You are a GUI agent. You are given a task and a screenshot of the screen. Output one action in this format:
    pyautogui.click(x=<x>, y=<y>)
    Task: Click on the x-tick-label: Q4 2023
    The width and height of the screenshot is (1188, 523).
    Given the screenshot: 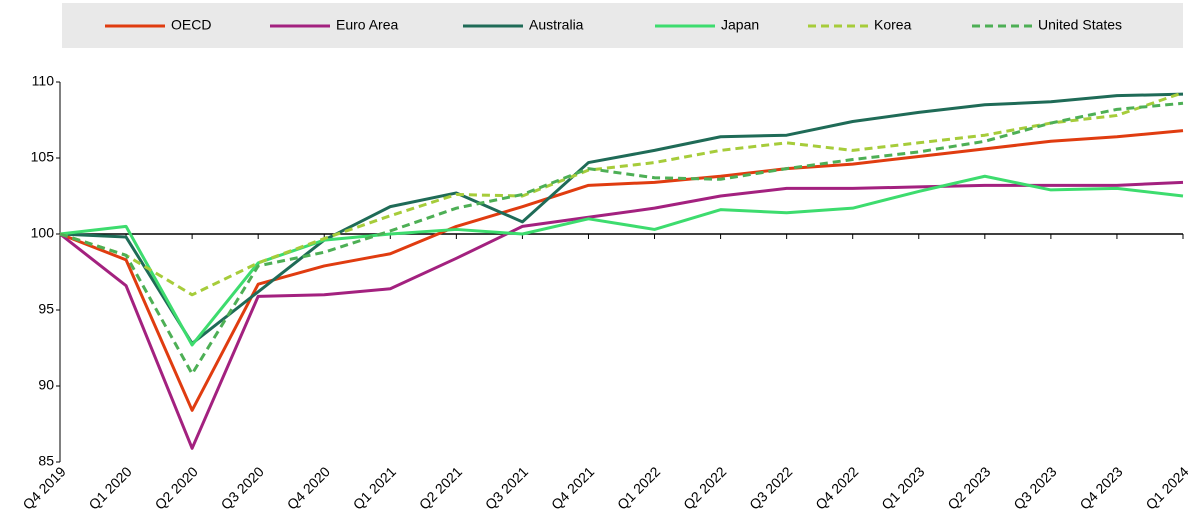 What is the action you would take?
    pyautogui.click(x=1100, y=487)
    